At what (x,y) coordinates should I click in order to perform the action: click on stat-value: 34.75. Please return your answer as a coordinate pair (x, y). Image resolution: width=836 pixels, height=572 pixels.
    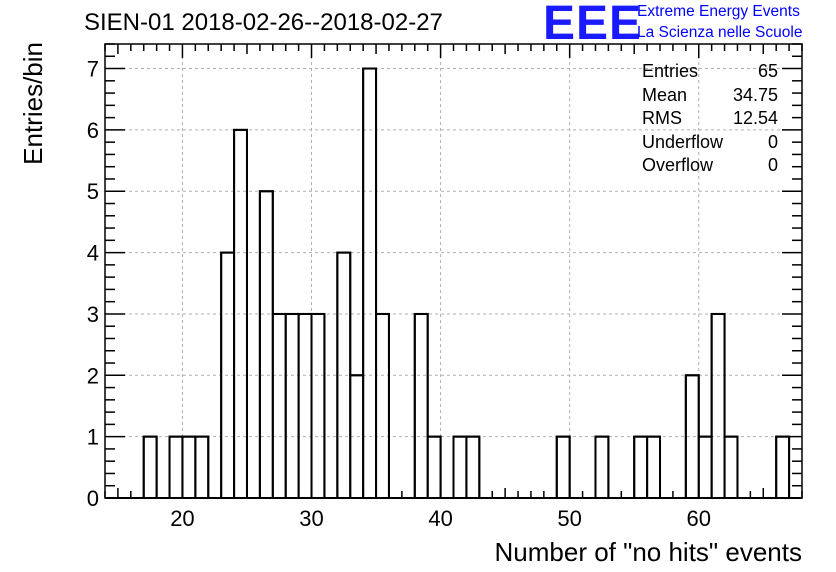
    Looking at the image, I should click on (755, 94).